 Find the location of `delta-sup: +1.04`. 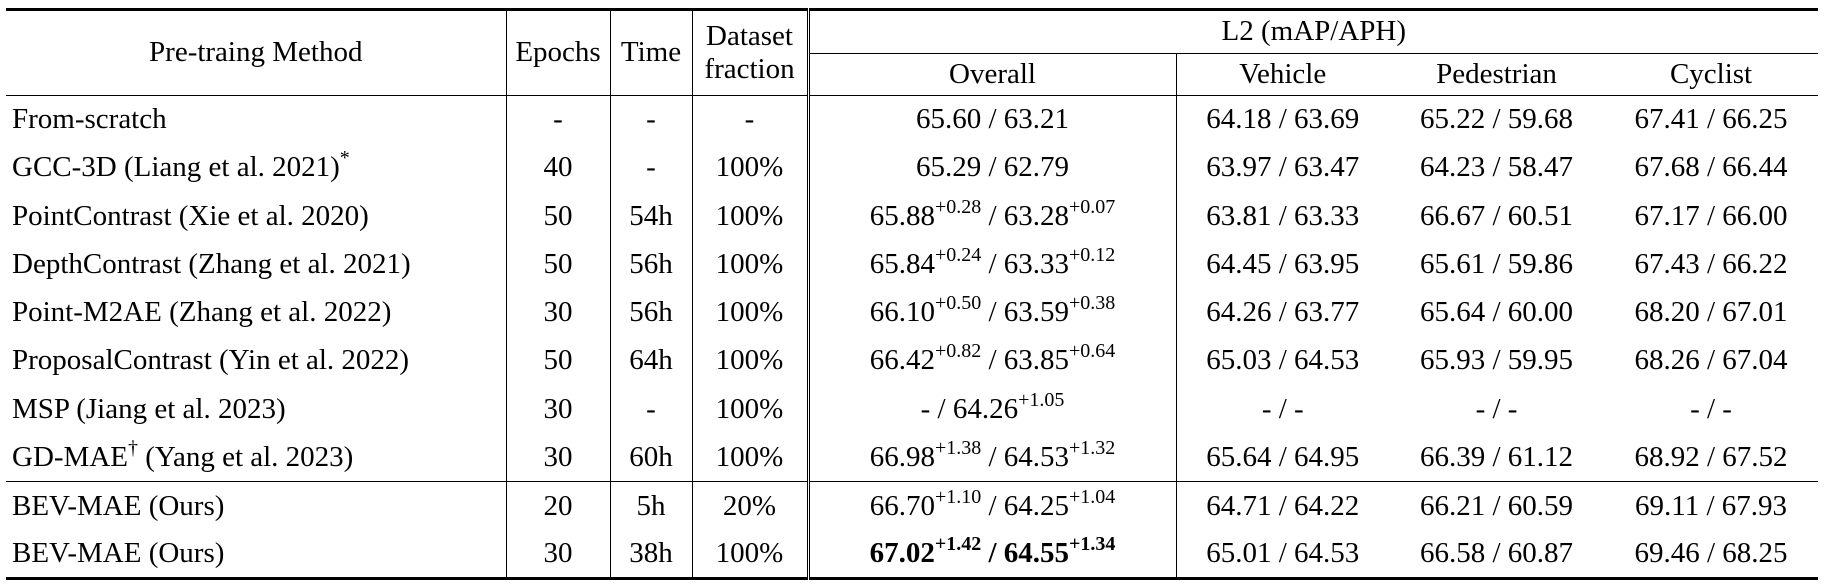

delta-sup: +1.04 is located at coordinates (1092, 496).